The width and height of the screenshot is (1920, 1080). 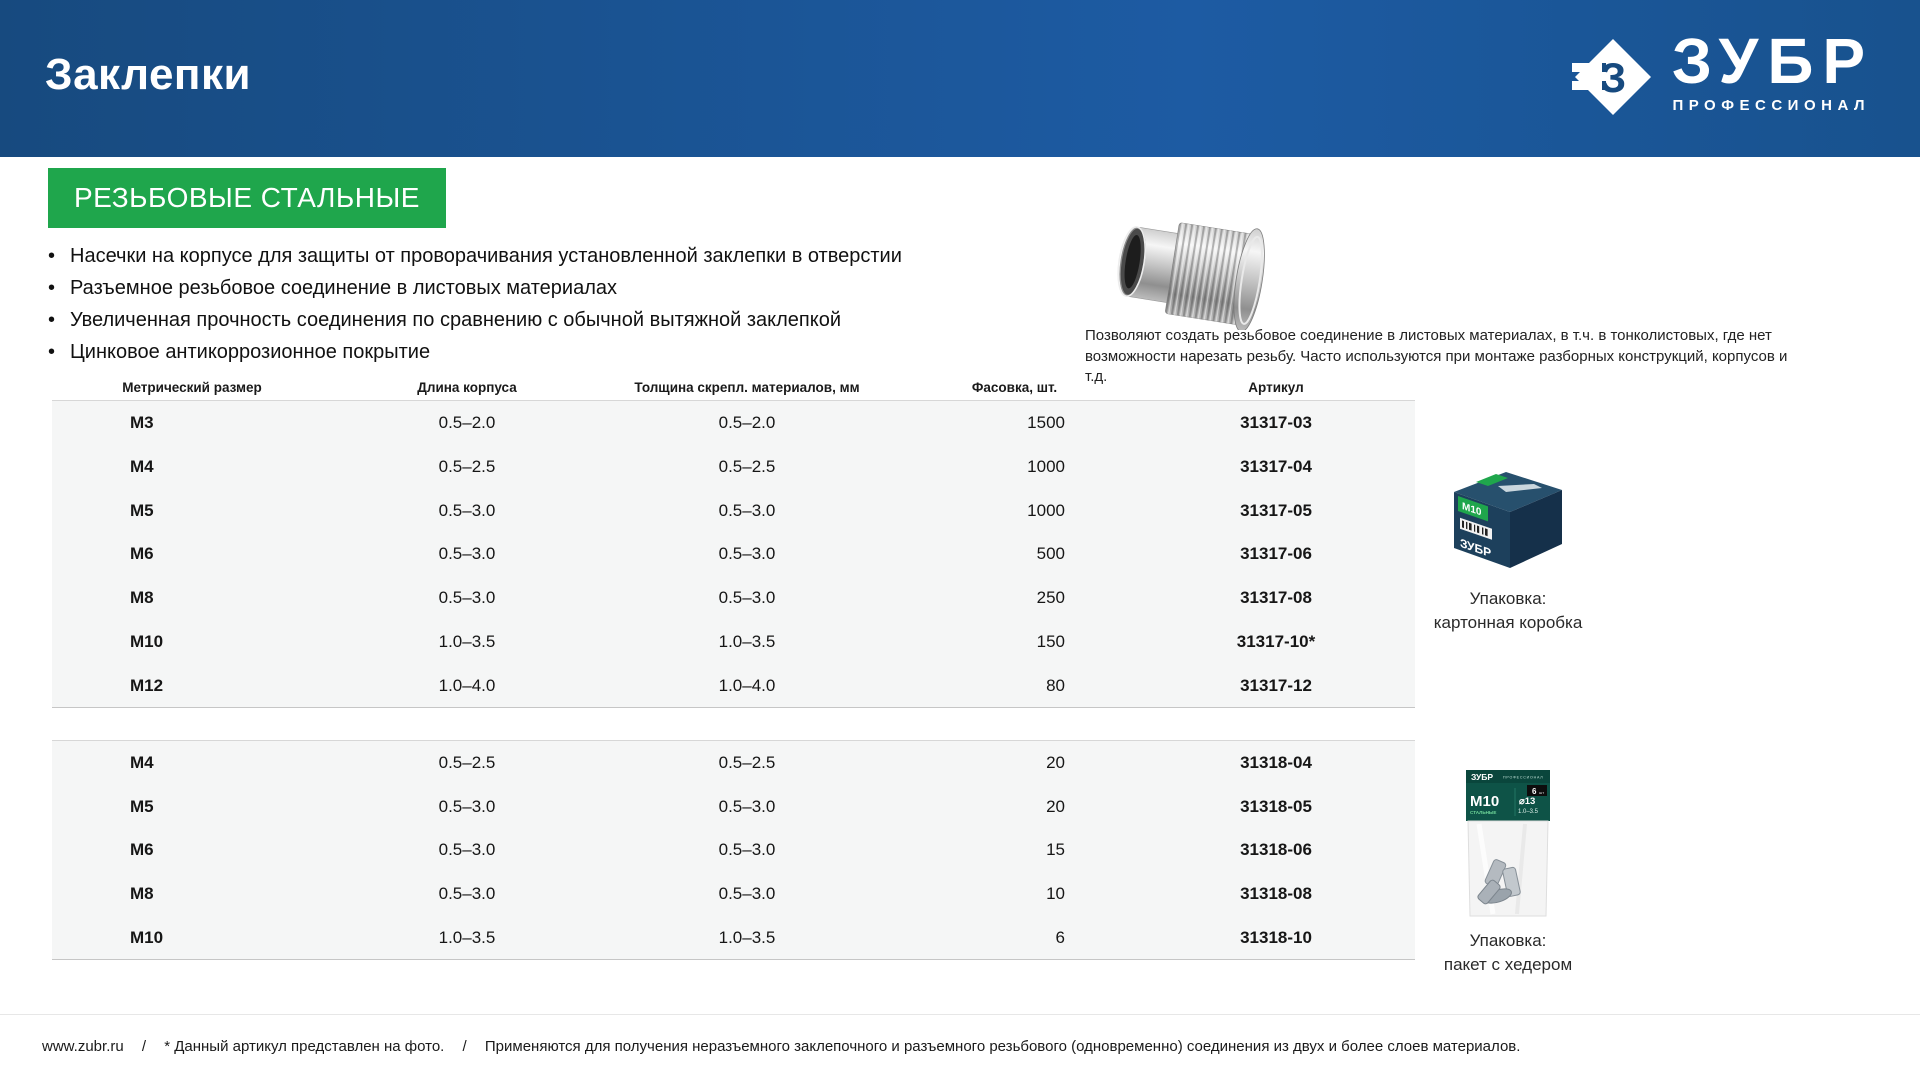 I want to click on body-length-cell: 0.5–2.0, so click(x=467, y=422).